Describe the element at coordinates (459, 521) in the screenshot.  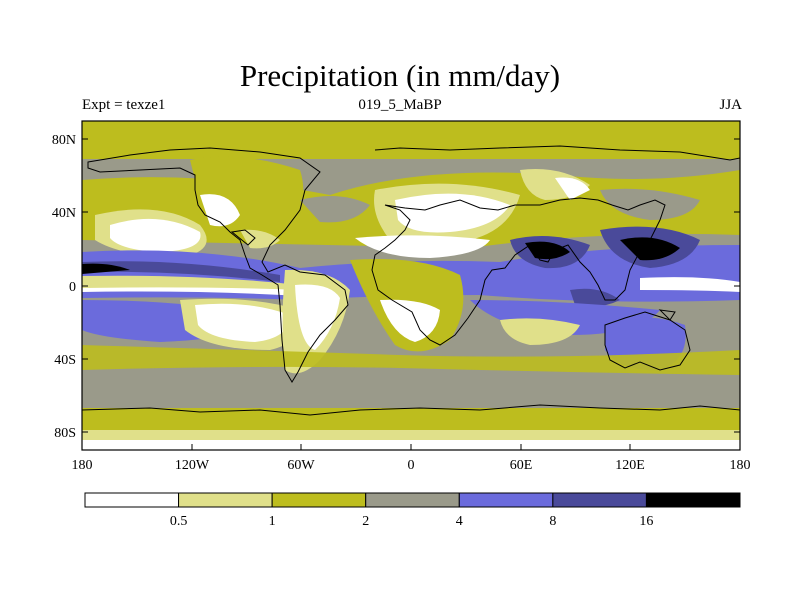
I see `colorbar-label: 4` at that location.